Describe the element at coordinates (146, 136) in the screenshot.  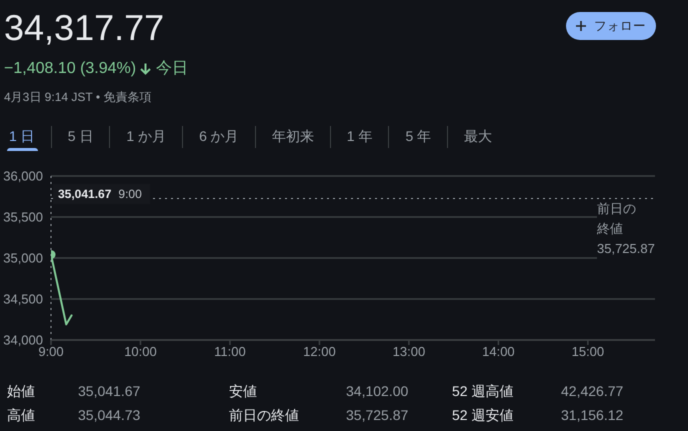
I see `text: 1 か月` at that location.